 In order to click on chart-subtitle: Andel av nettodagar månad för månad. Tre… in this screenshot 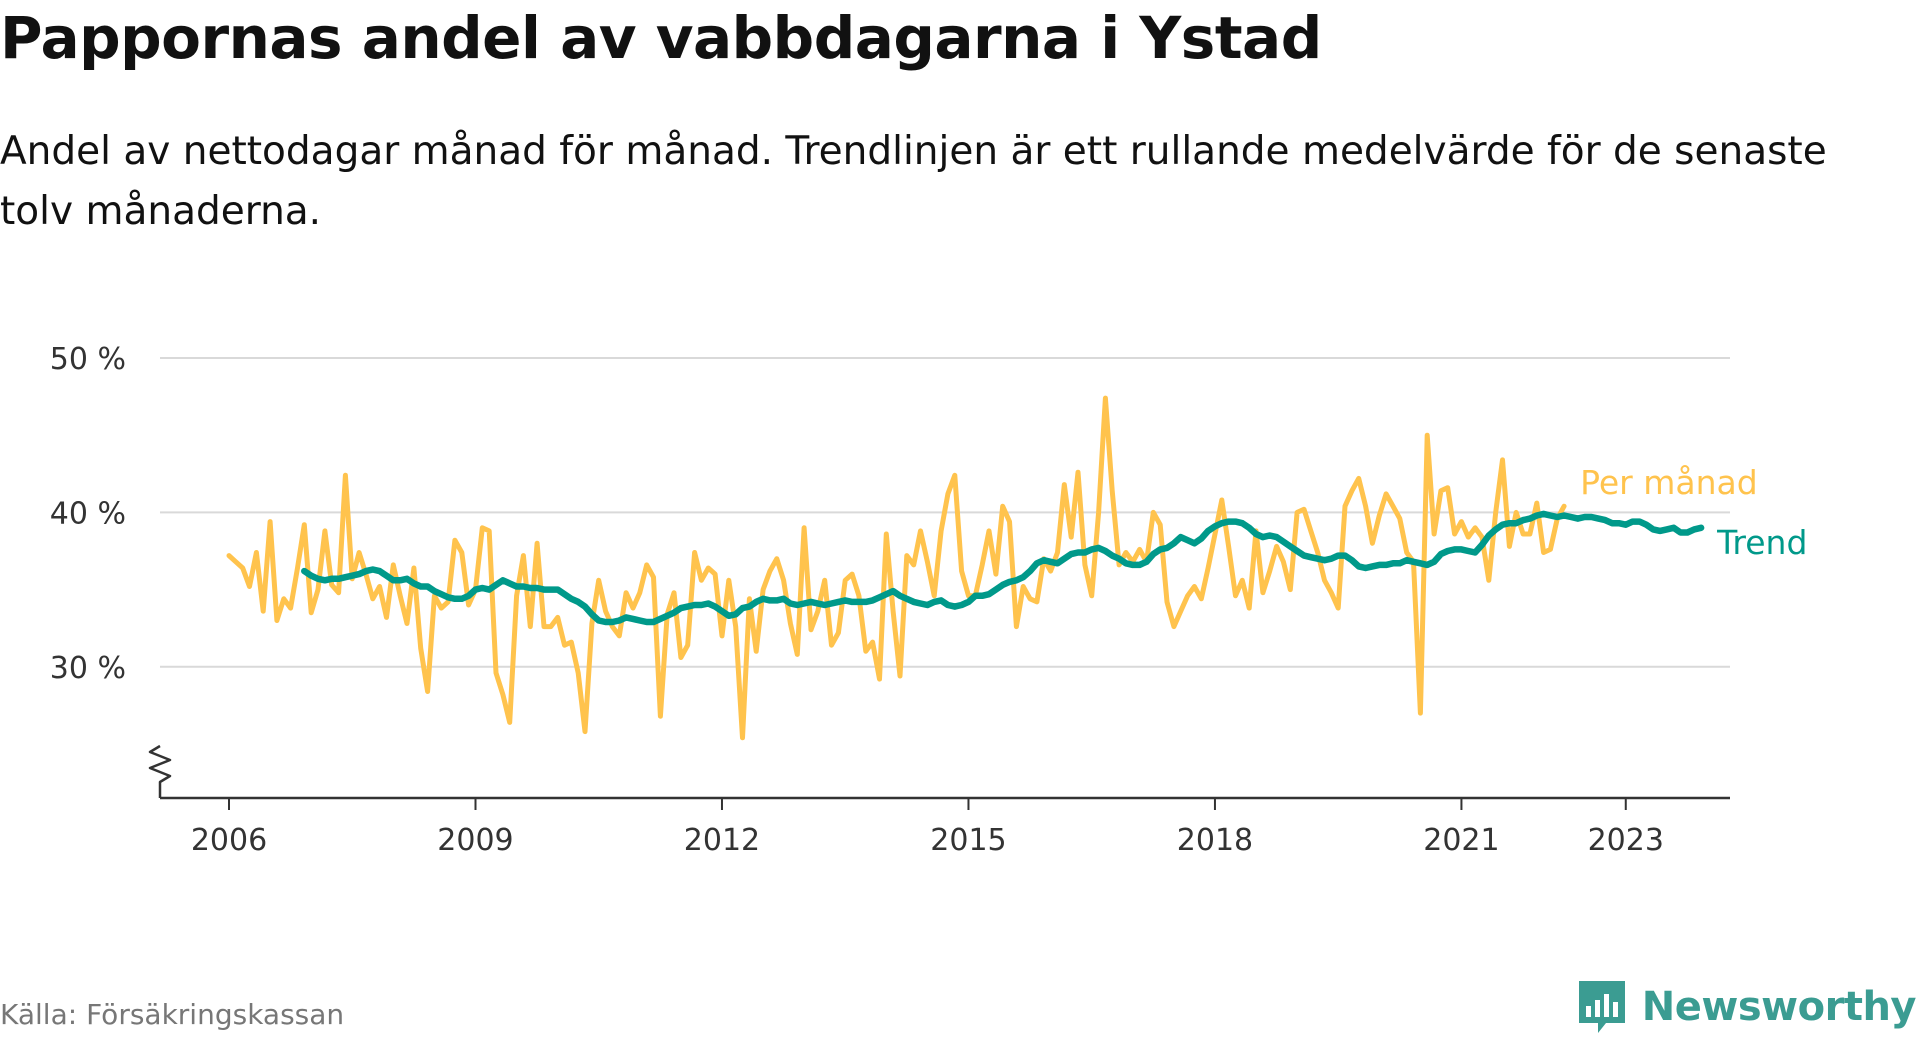, I will do `click(913, 181)`.